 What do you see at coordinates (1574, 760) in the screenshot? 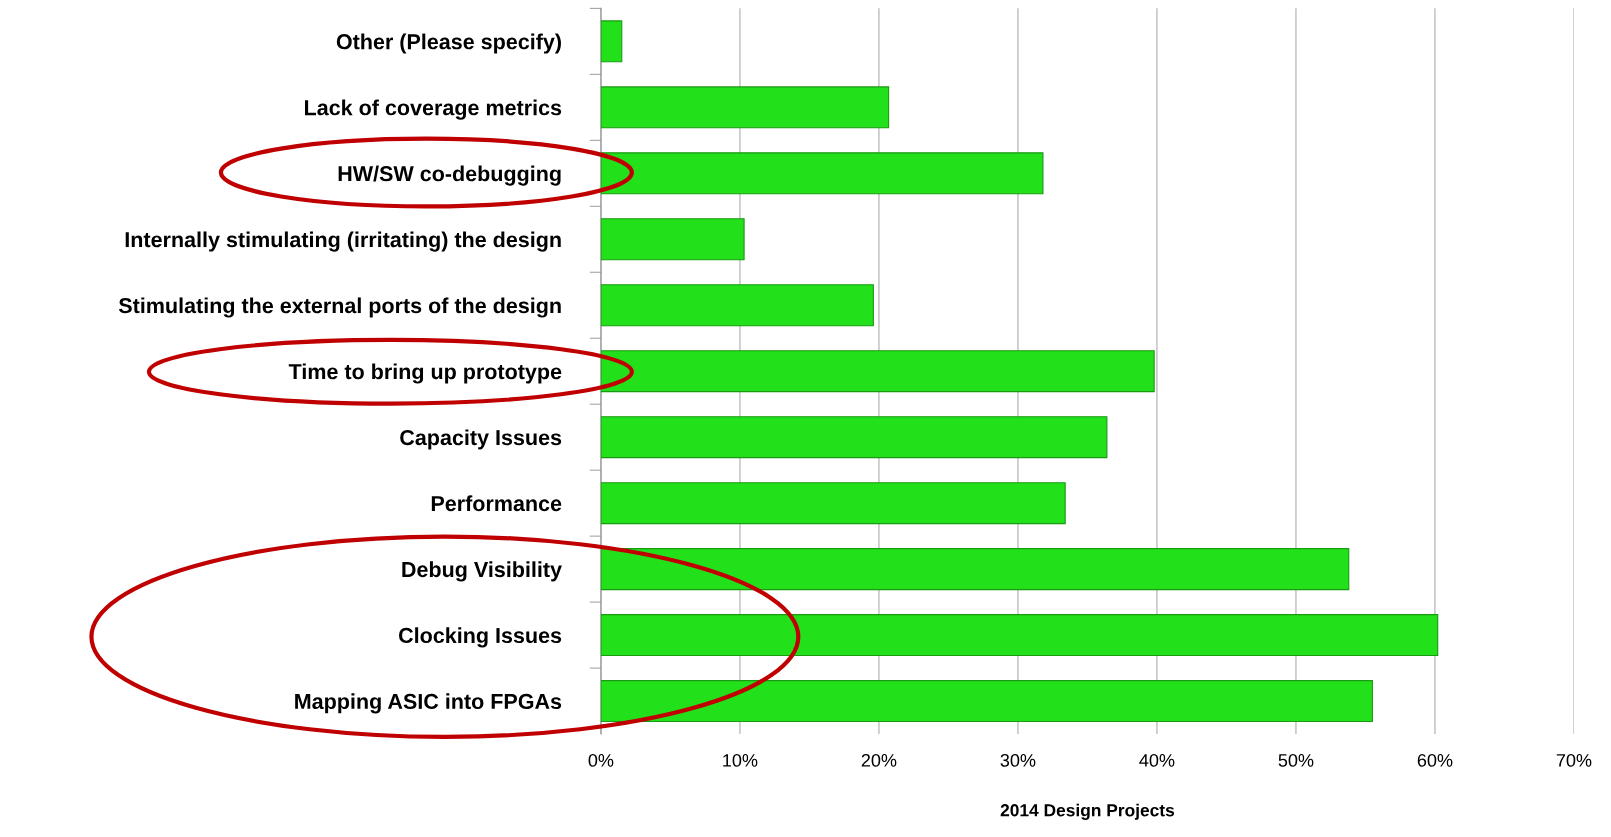
I see `x-tick-label: 70%` at bounding box center [1574, 760].